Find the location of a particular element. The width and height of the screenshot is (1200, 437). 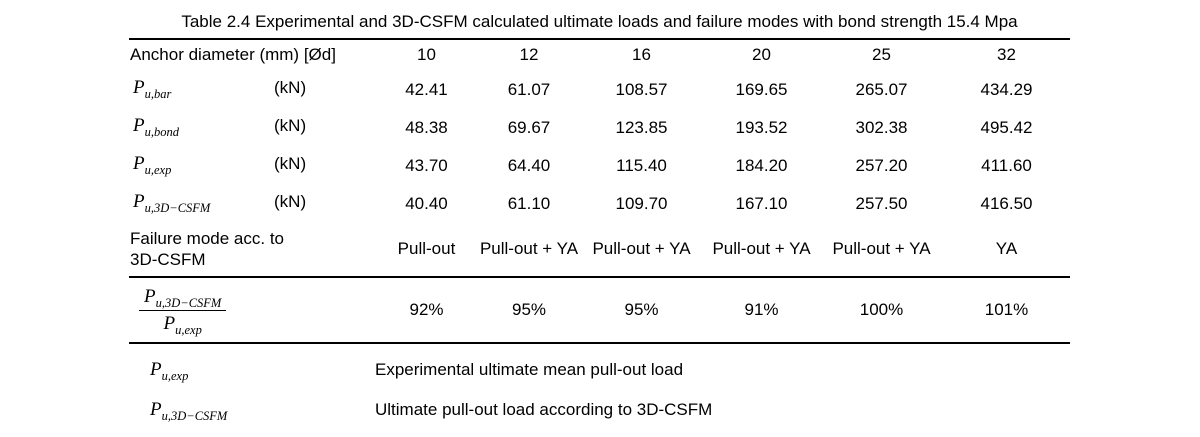

value-cell: 302.38 is located at coordinates (881, 127).